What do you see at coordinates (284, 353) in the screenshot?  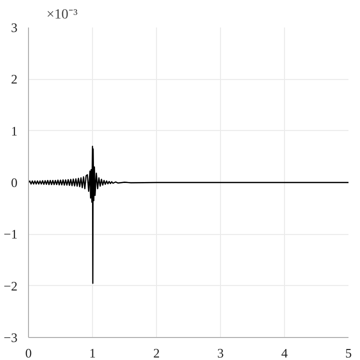 I see `x-tick-label: 4` at bounding box center [284, 353].